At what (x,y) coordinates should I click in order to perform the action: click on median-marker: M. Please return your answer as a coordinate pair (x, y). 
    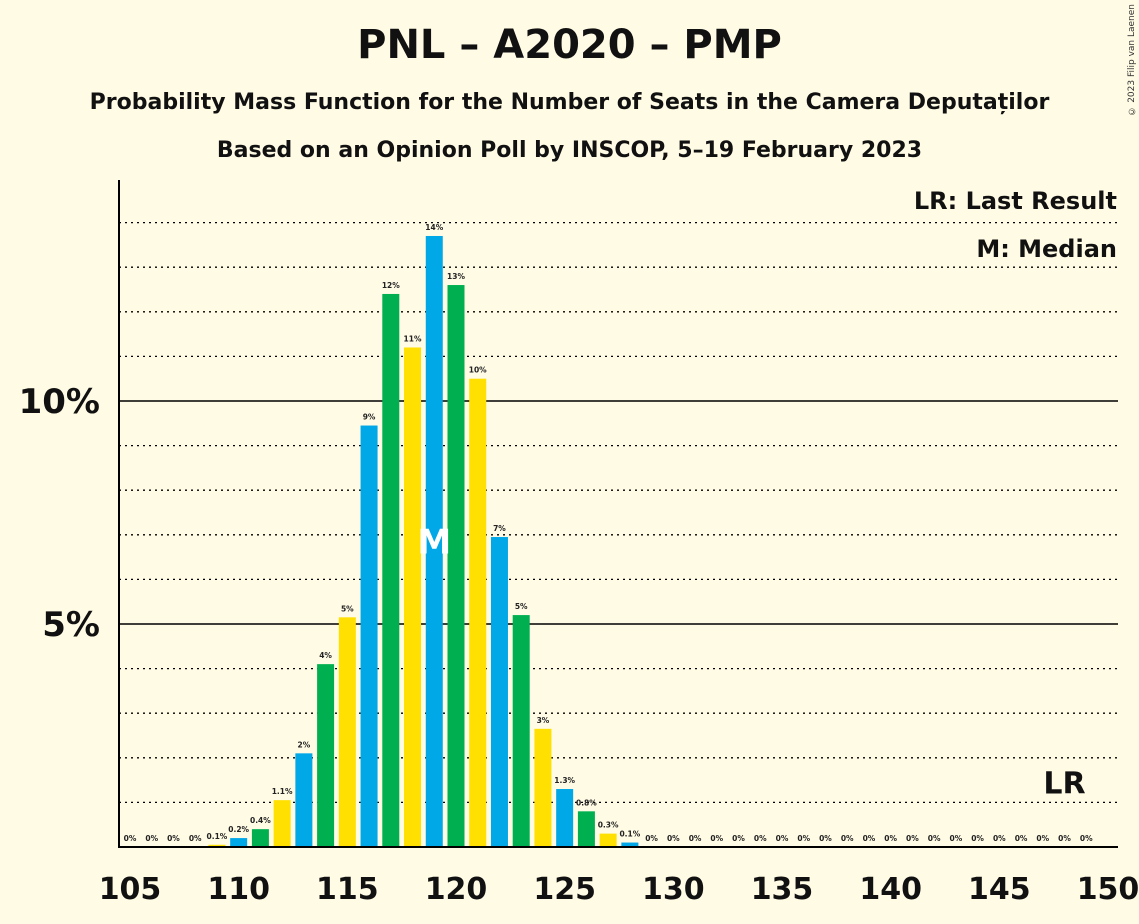
    Looking at the image, I should click on (434, 542).